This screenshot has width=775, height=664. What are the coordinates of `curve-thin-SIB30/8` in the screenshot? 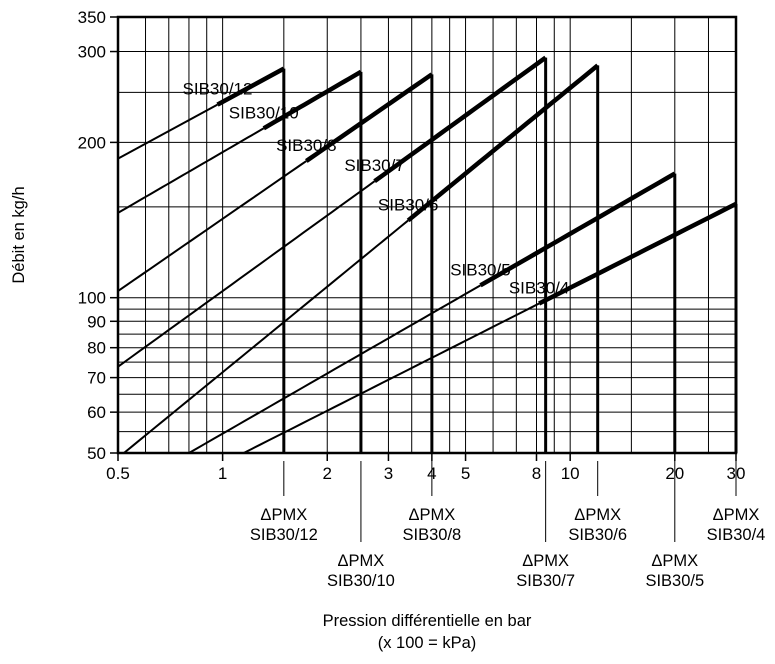 It's located at (212, 226).